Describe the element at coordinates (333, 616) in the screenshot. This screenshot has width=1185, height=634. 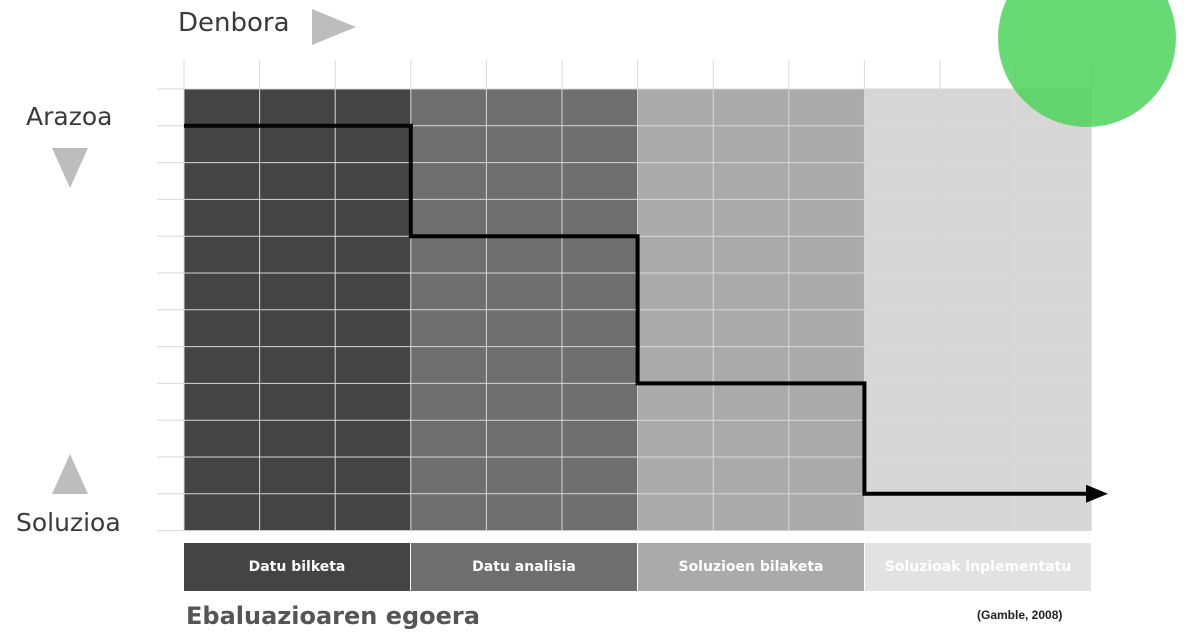
I see `footer-title: Ebaluazioaren egoera` at that location.